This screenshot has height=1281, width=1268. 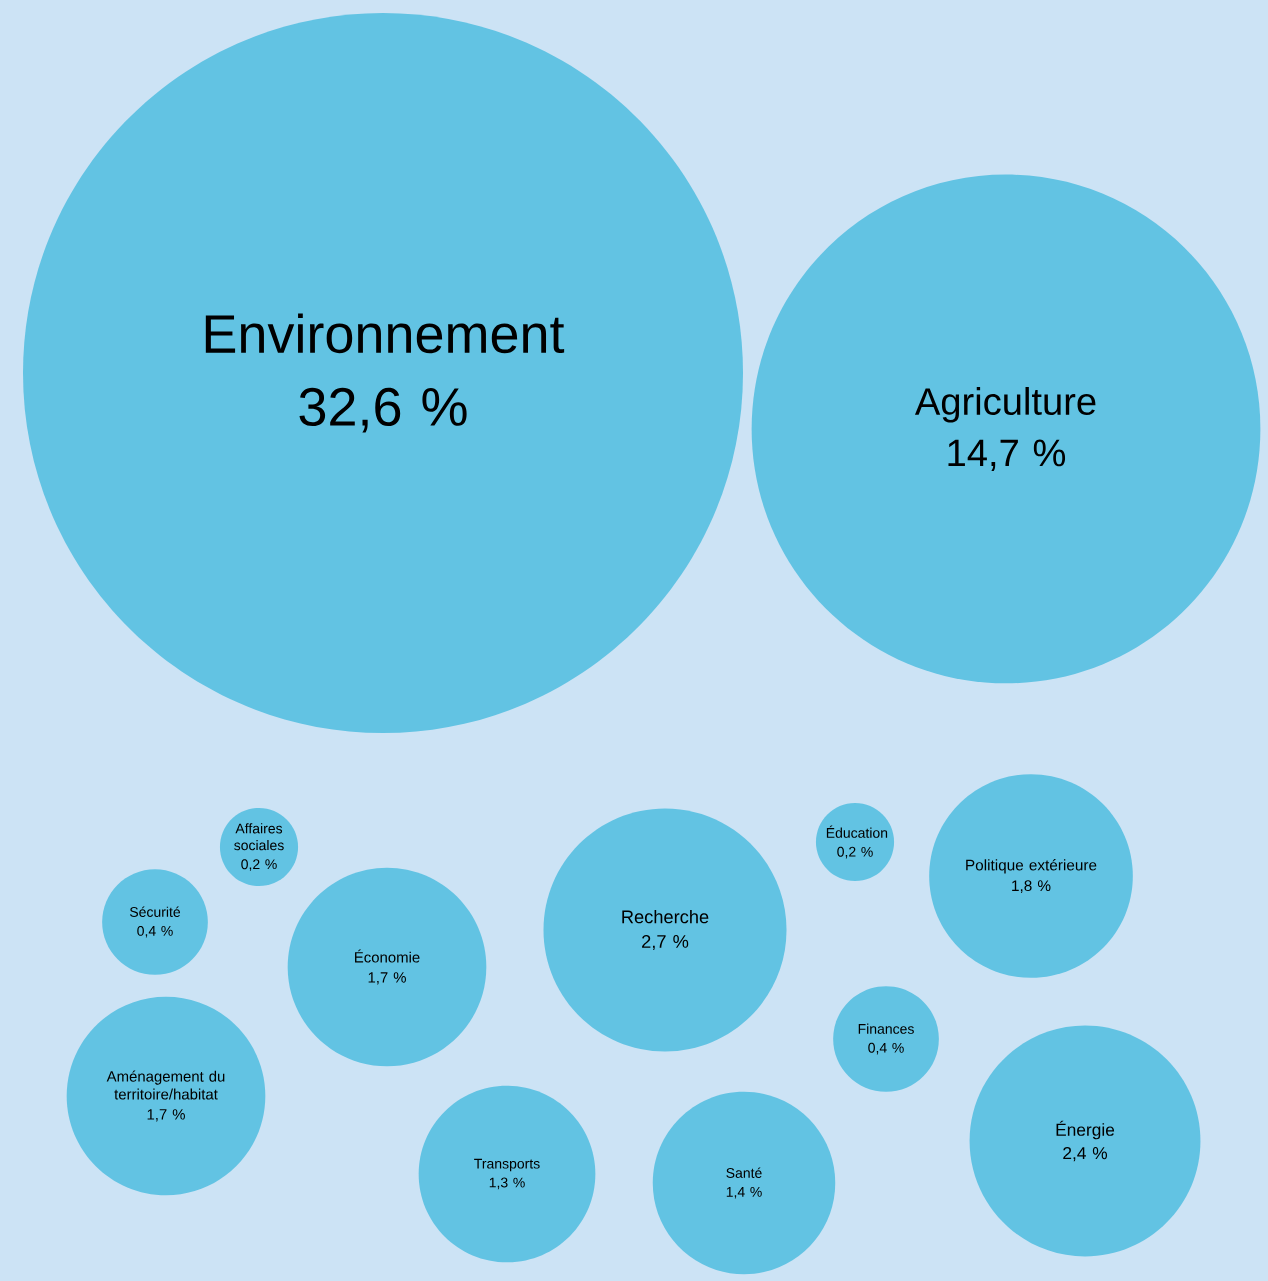 I want to click on category-label: Économie, so click(x=387, y=956).